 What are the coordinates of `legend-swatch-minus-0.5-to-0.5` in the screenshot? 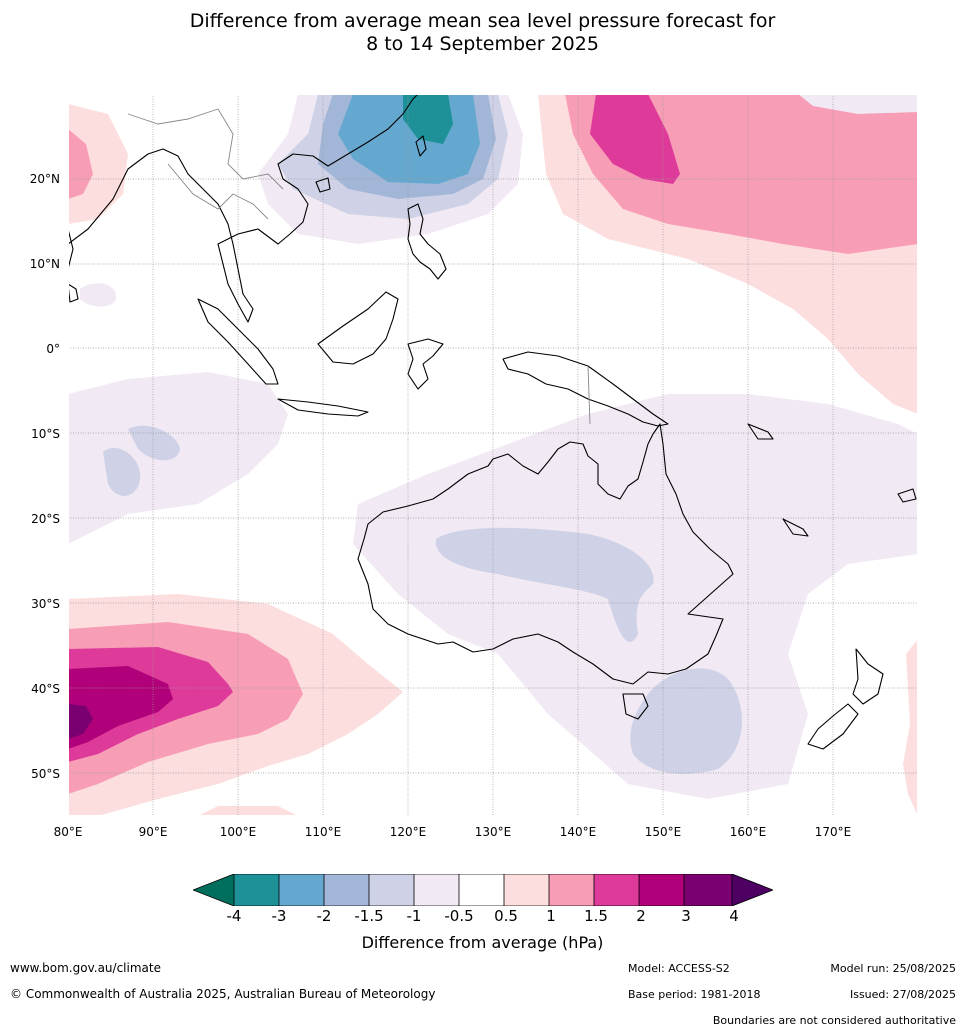 It's located at (481, 890).